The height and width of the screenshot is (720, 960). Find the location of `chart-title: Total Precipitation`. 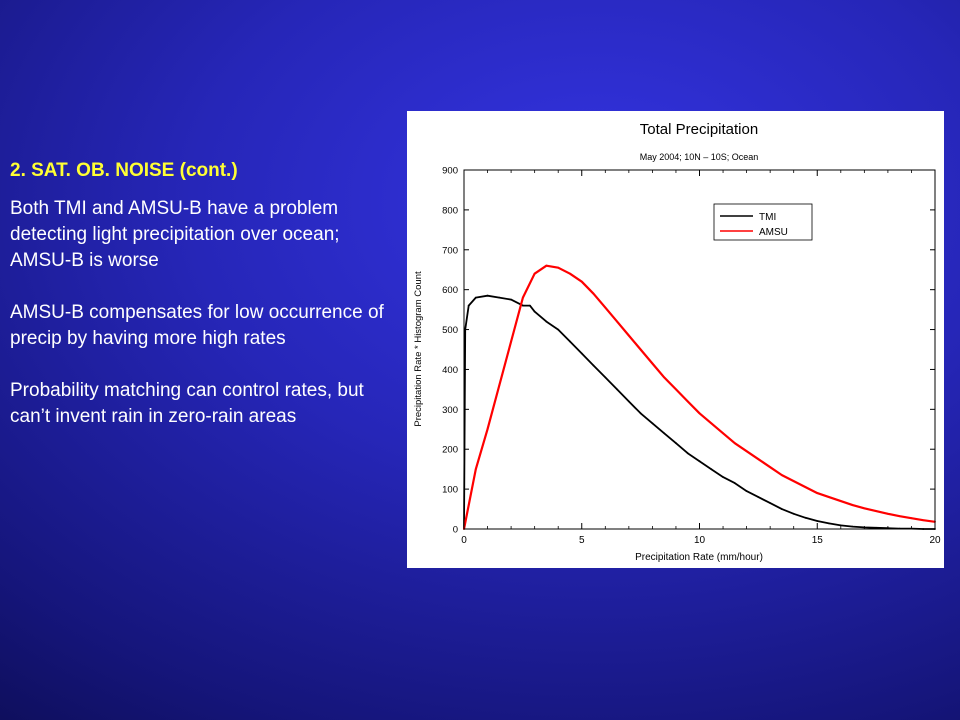

chart-title: Total Precipitation is located at coordinates (699, 129).